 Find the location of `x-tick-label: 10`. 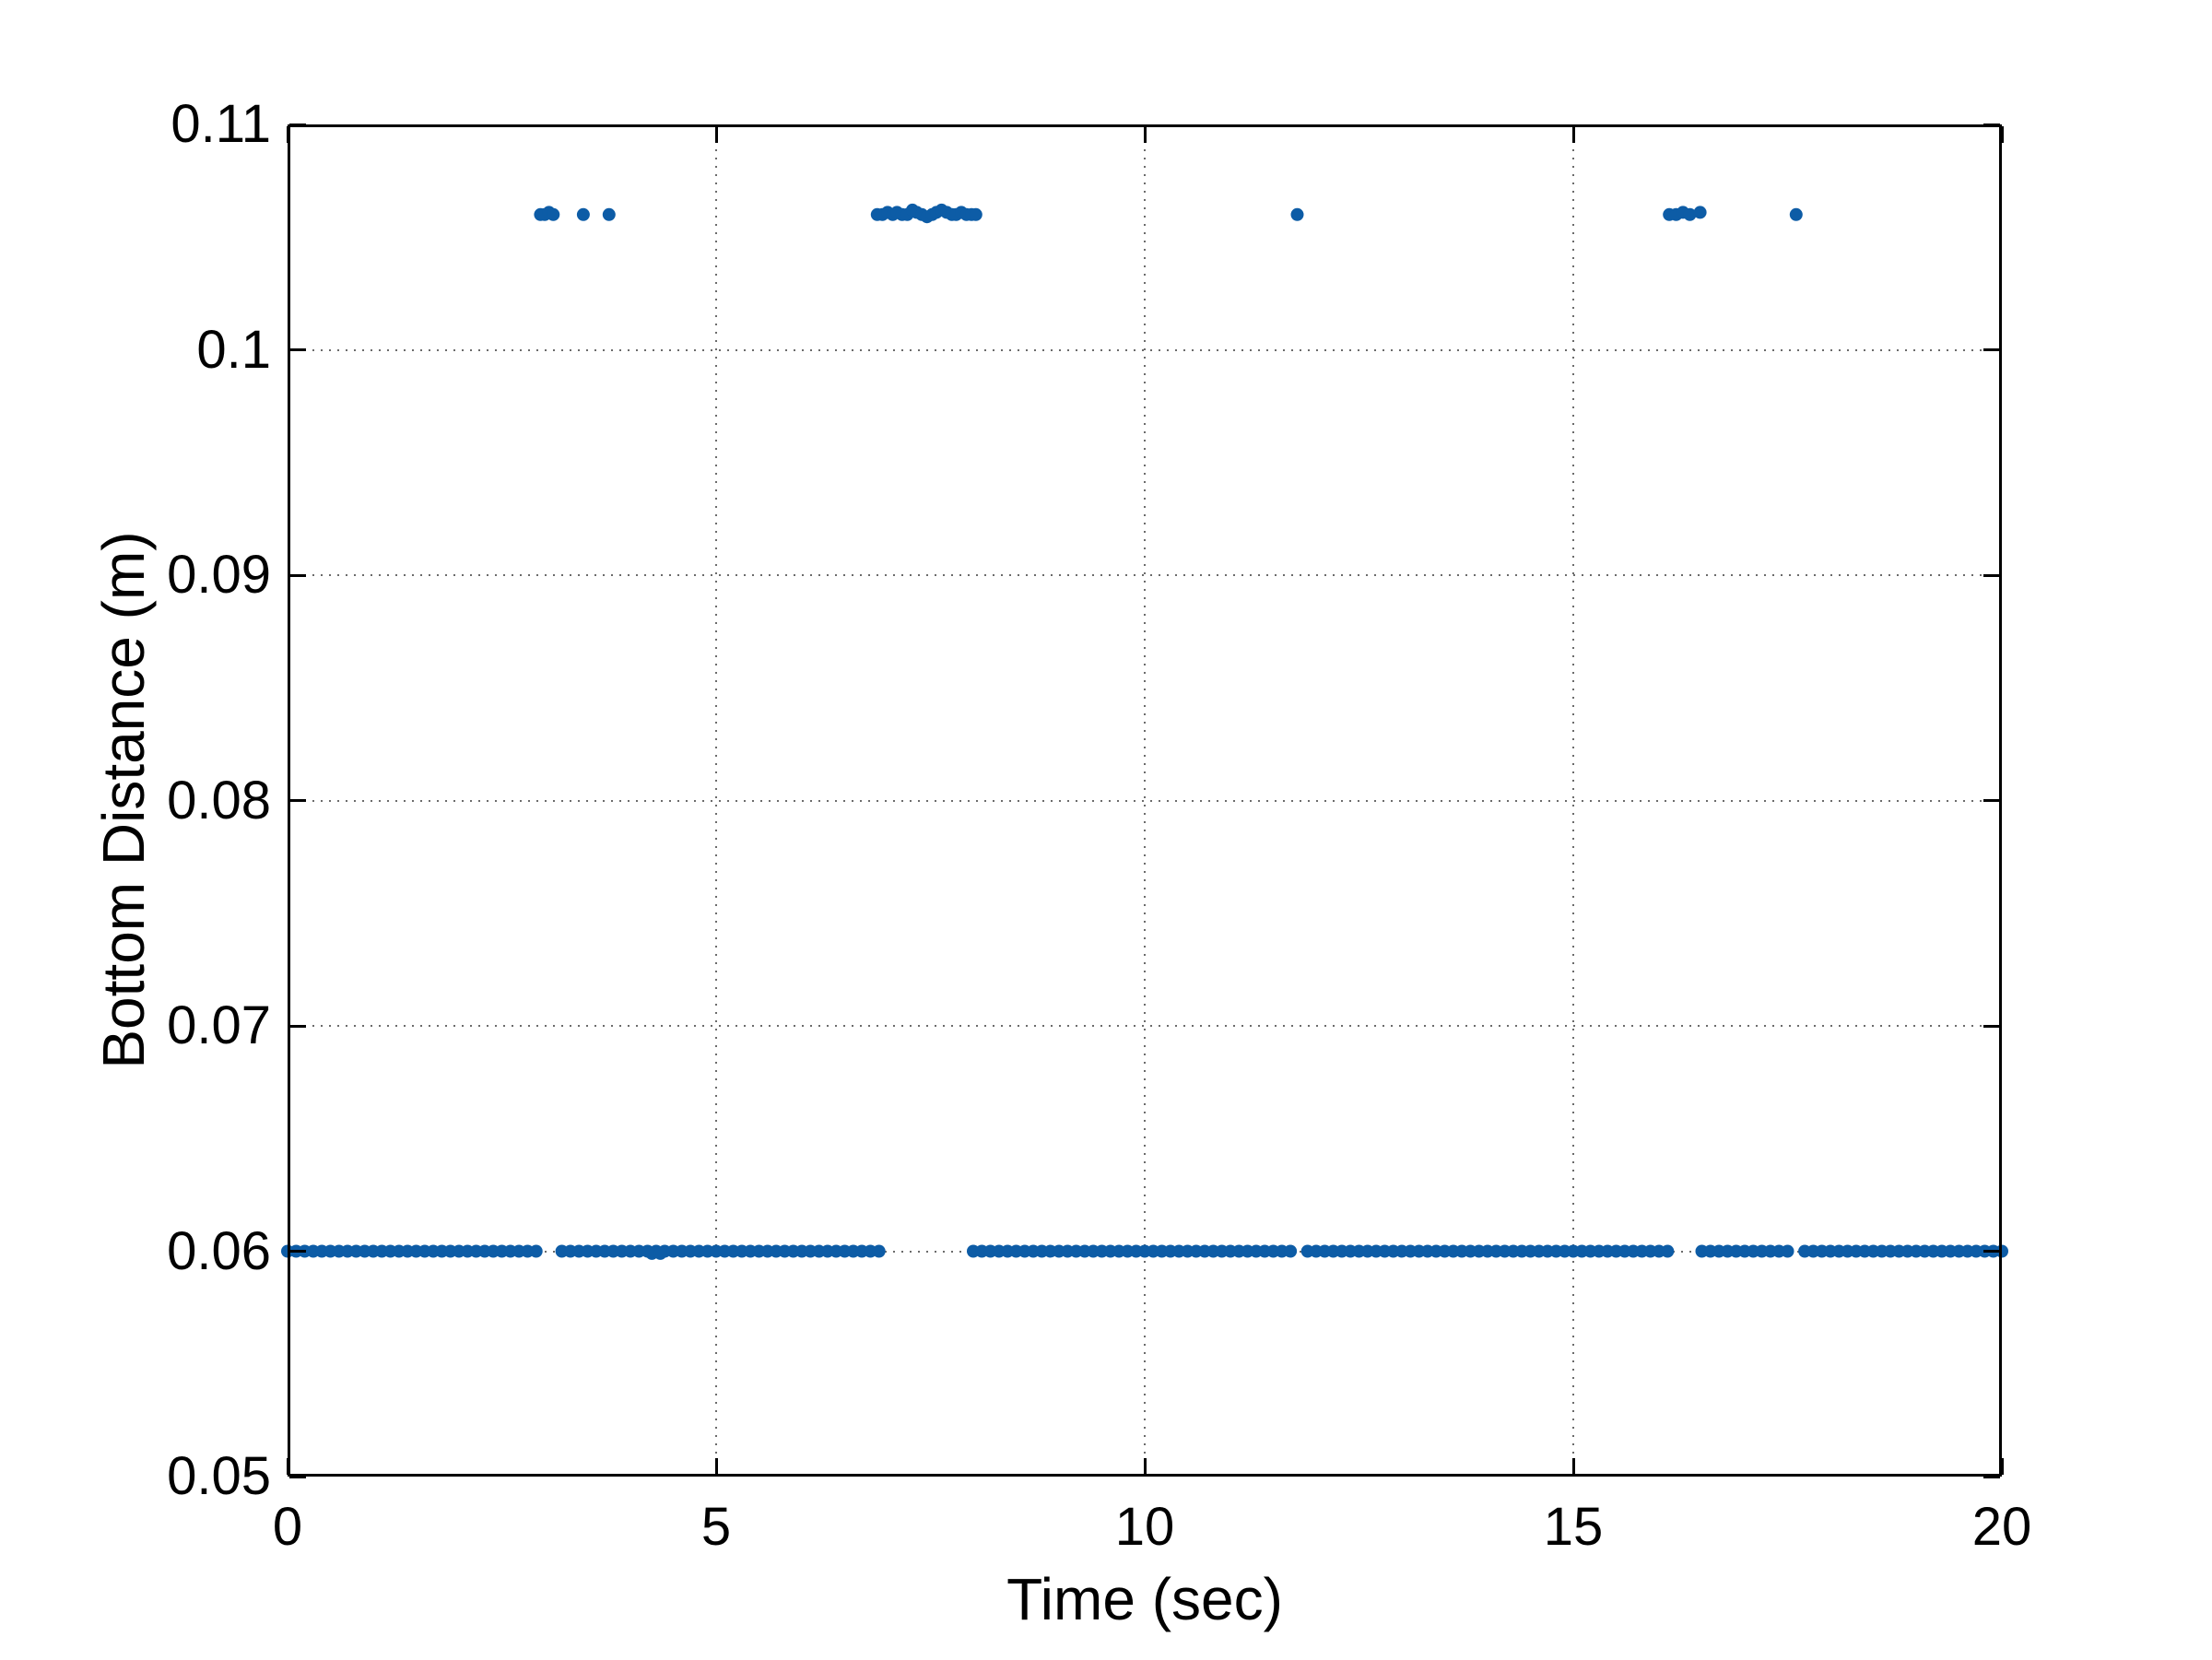

x-tick-label: 10 is located at coordinates (1144, 1527).